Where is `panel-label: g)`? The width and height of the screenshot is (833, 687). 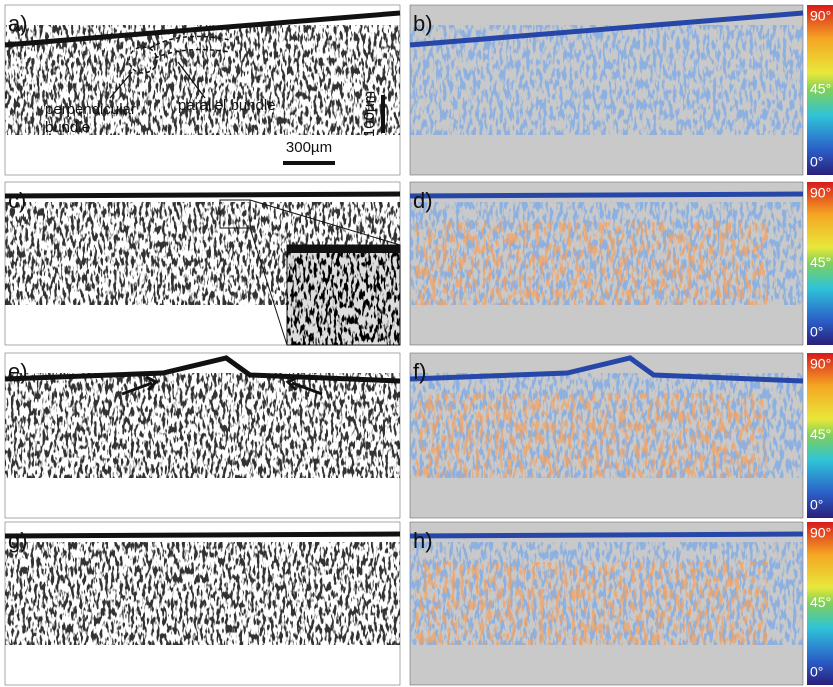 panel-label: g) is located at coordinates (18, 540).